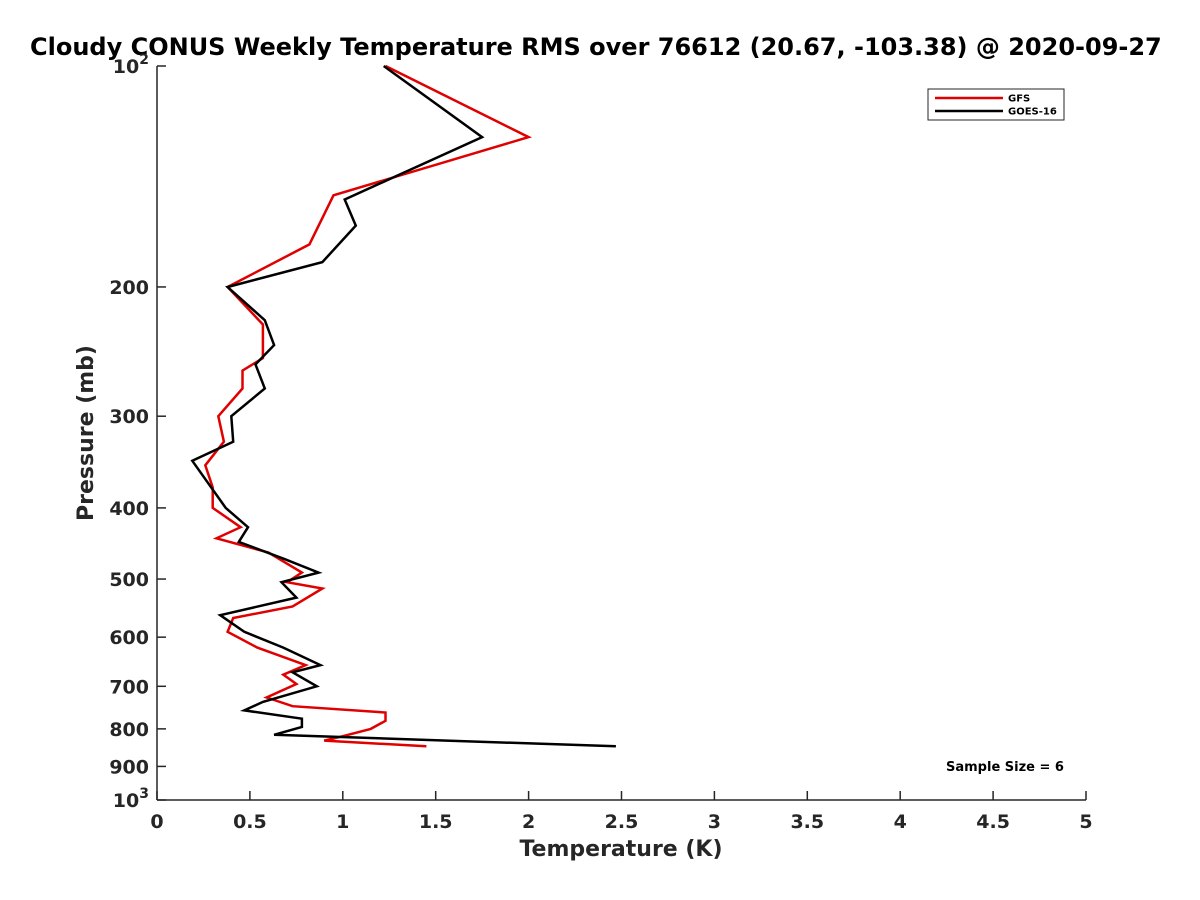 The width and height of the screenshot is (1200, 900). I want to click on x-tick-label: 3.5, so click(807, 822).